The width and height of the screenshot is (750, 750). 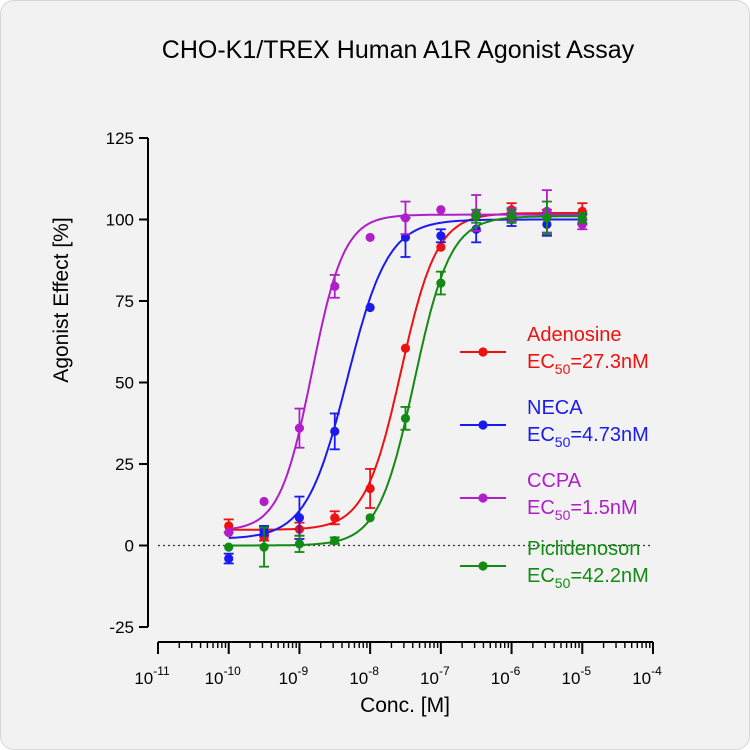 What do you see at coordinates (576, 676) in the screenshot?
I see `x-tick-label: 10⁻⁵` at bounding box center [576, 676].